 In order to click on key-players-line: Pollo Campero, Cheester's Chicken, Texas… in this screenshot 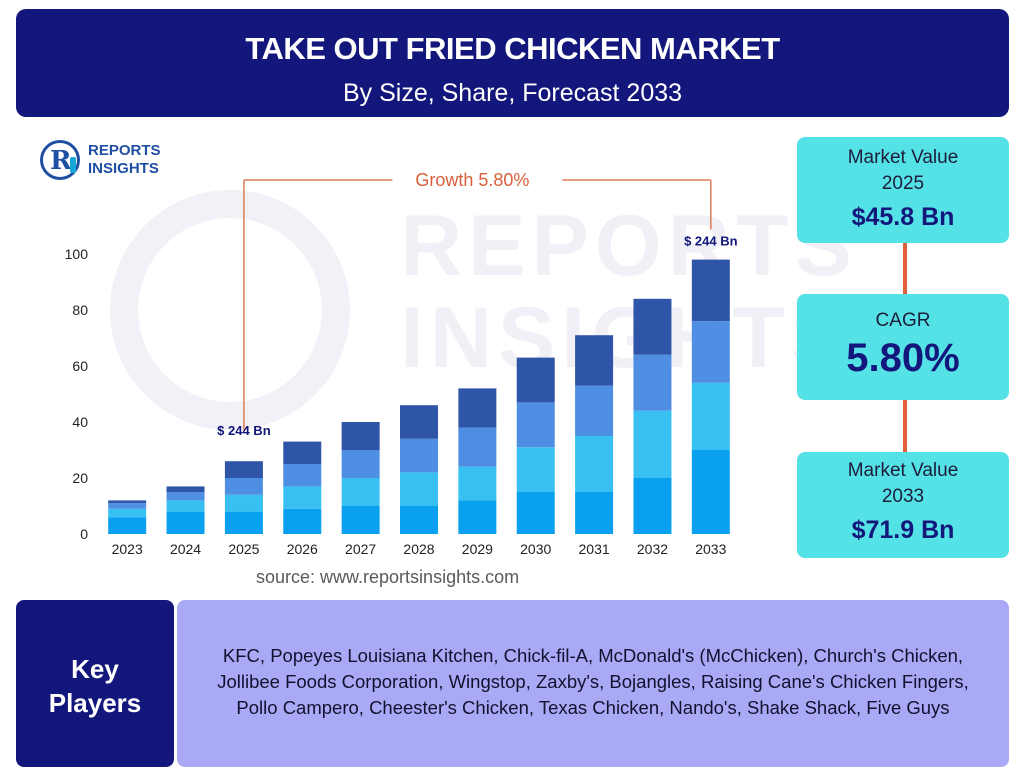, I will do `click(593, 707)`.